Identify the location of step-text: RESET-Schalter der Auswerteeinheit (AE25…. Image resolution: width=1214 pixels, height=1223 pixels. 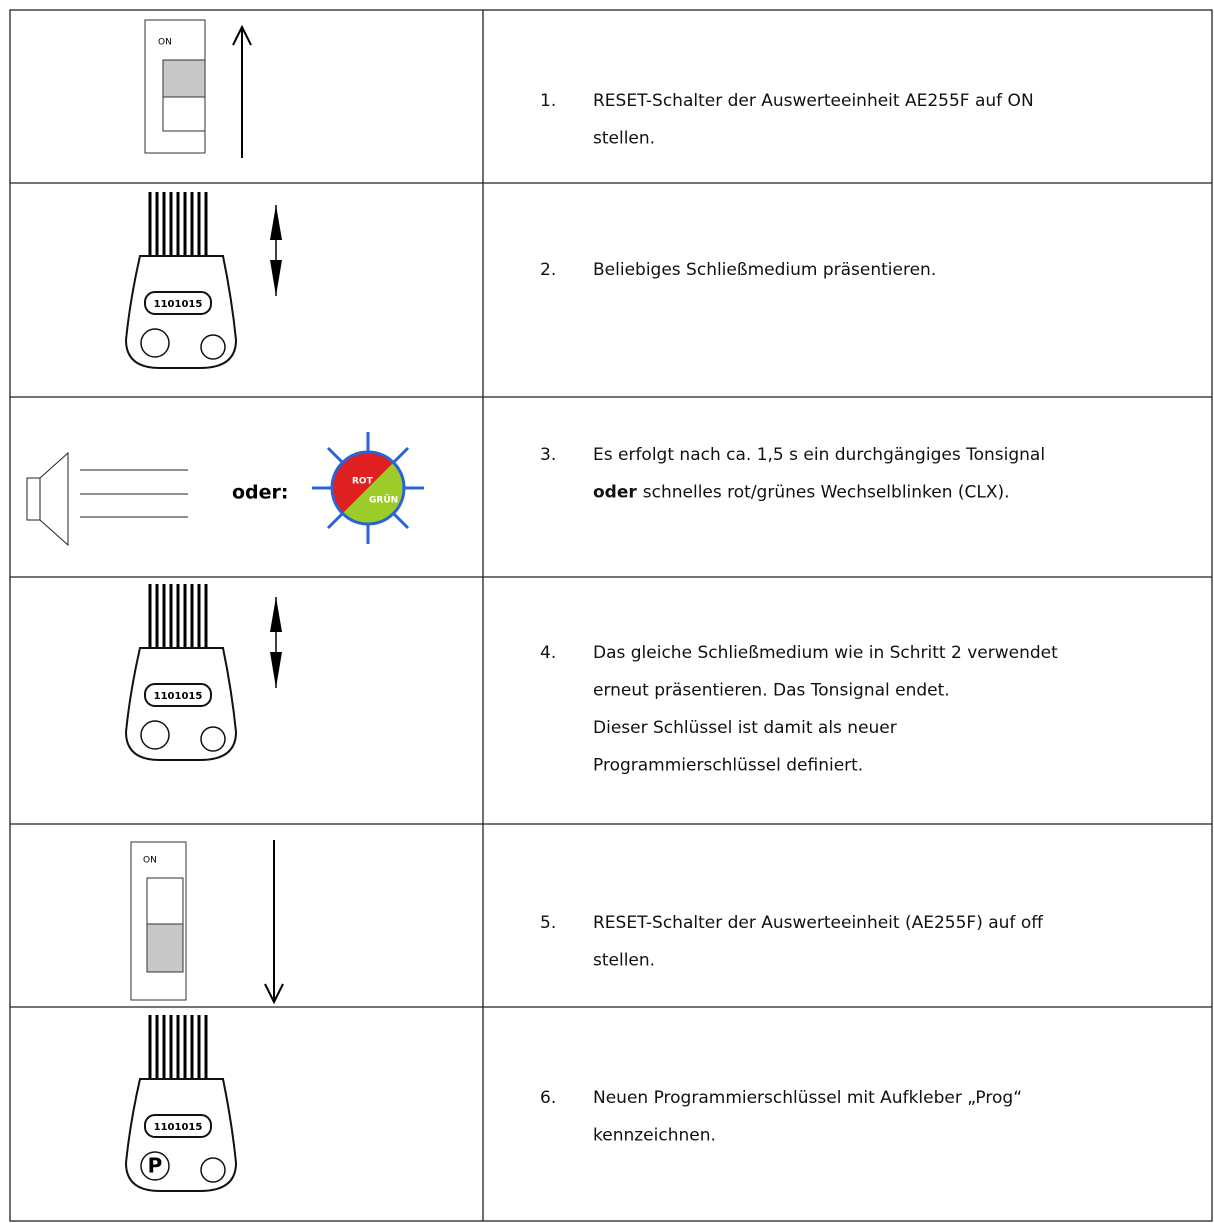
(818, 923).